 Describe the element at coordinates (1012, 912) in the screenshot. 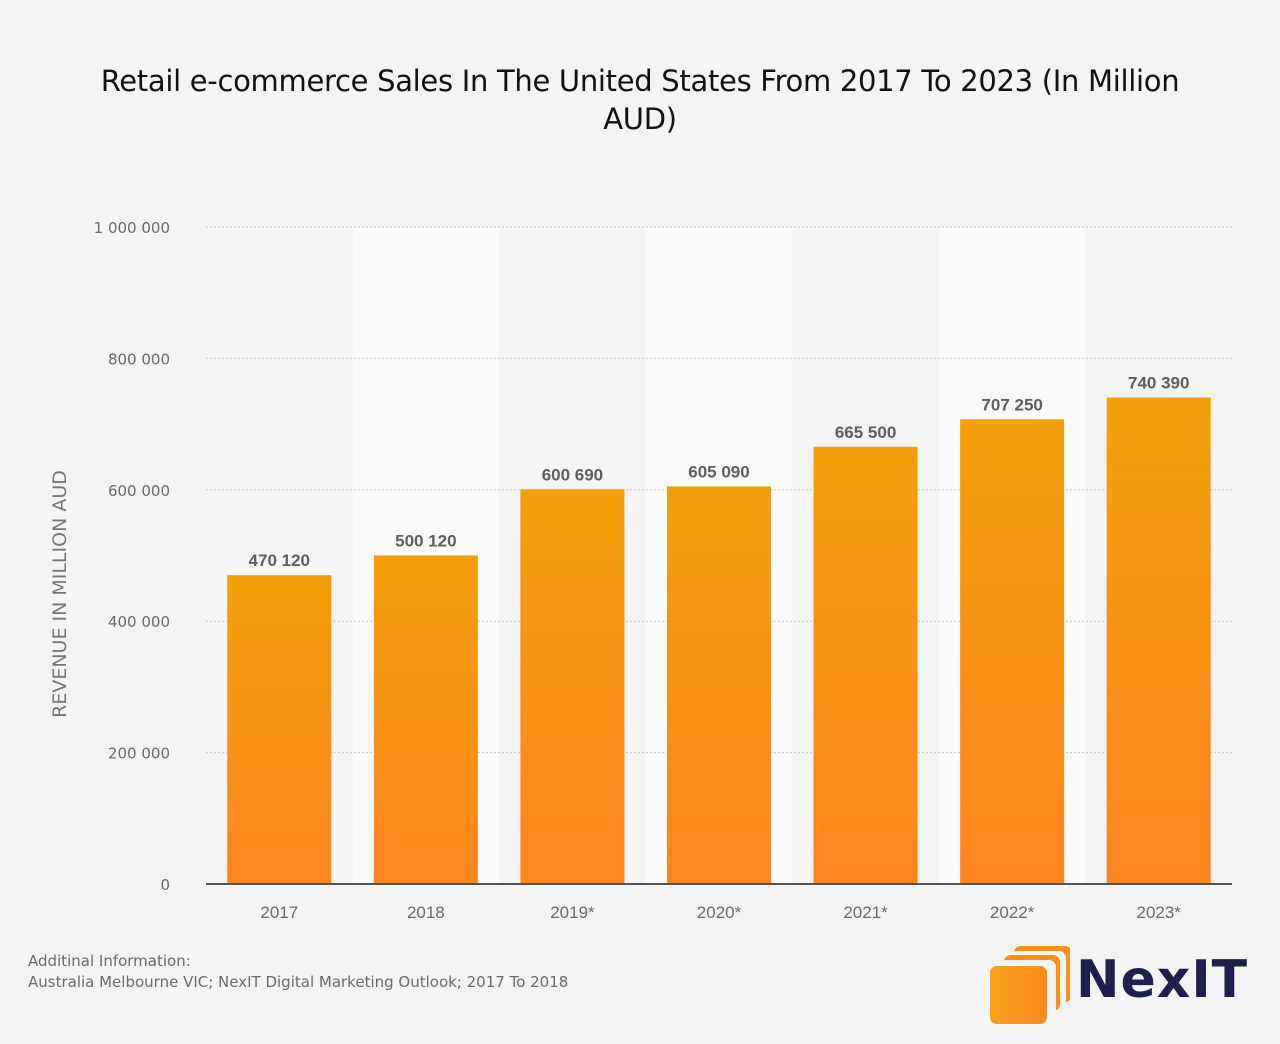

I see `x-tick-label: 2022*` at that location.